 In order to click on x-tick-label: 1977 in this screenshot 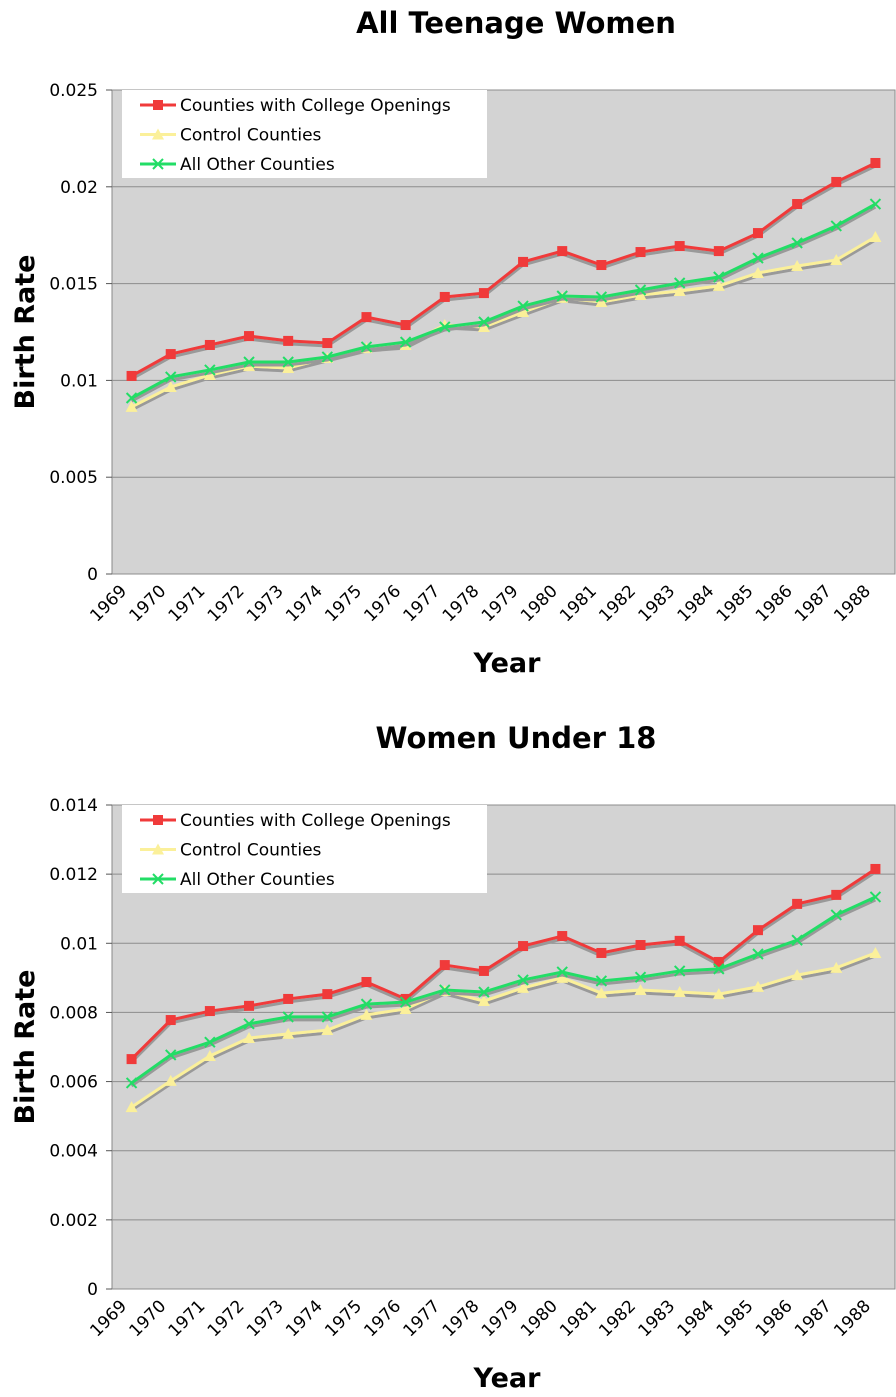, I will do `click(422, 1318)`.